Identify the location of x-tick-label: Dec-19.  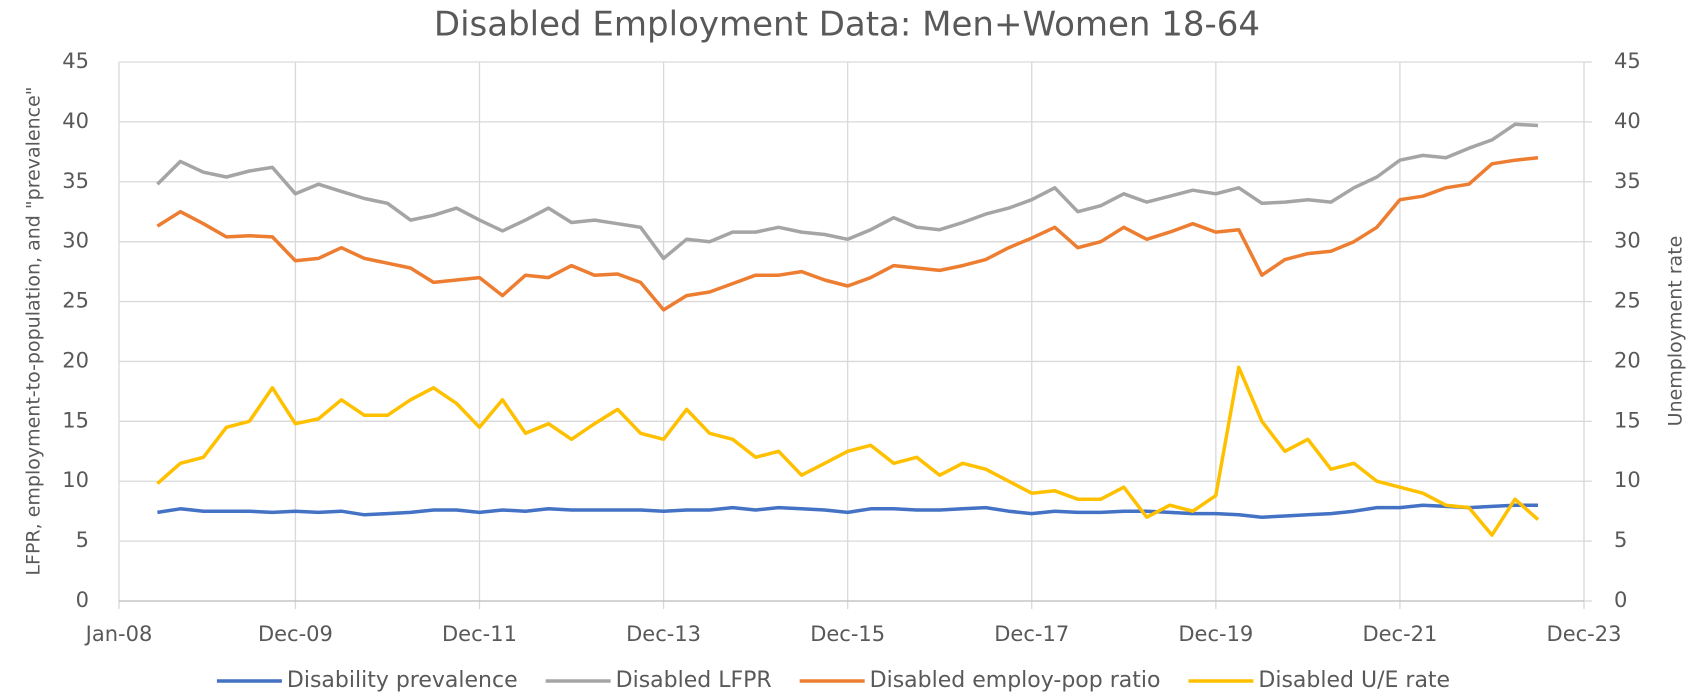
(1215, 634).